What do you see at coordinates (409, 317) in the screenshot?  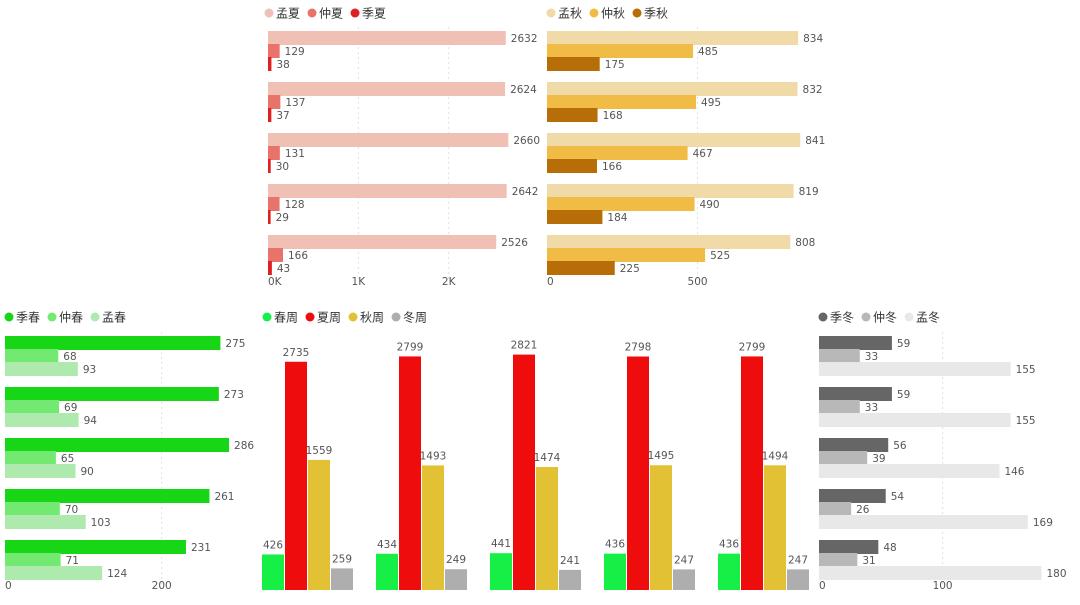 I see `legend-item-zhou-3: 冬周` at bounding box center [409, 317].